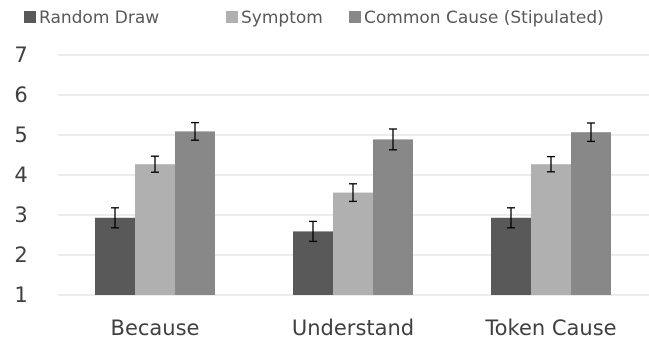 The height and width of the screenshot is (343, 649). Describe the element at coordinates (20, 95) in the screenshot. I see `y-tick-label: 6` at that location.